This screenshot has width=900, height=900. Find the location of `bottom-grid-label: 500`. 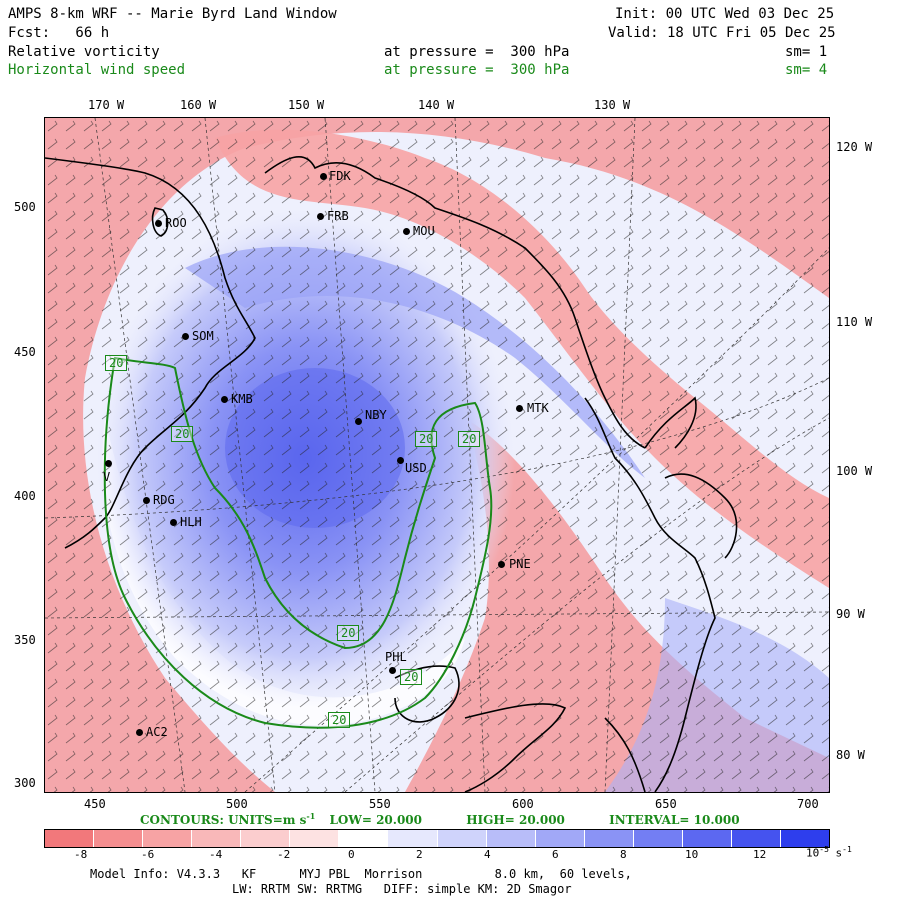

bottom-grid-label: 500 is located at coordinates (237, 804).